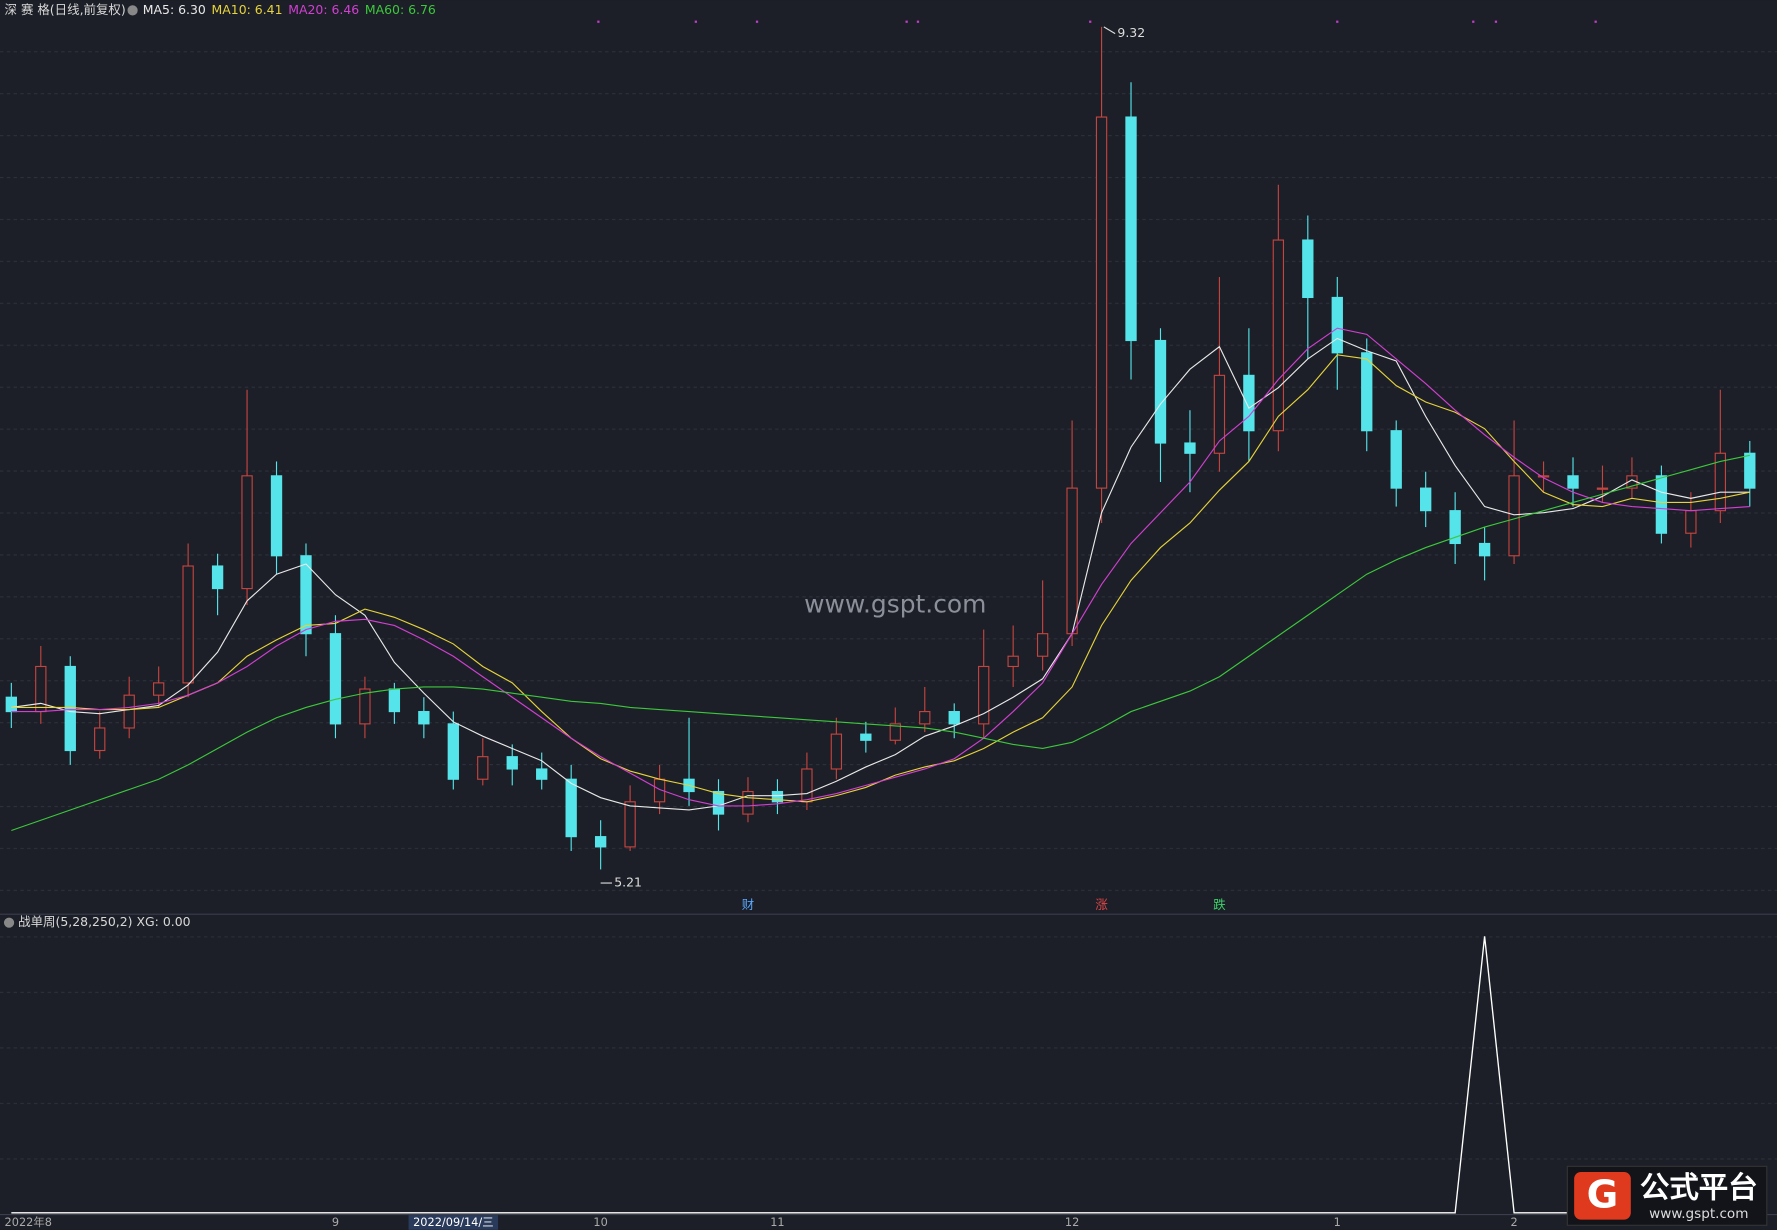 Image resolution: width=1777 pixels, height=1230 pixels. I want to click on legend-entry: MA60: 6.76, so click(400, 9).